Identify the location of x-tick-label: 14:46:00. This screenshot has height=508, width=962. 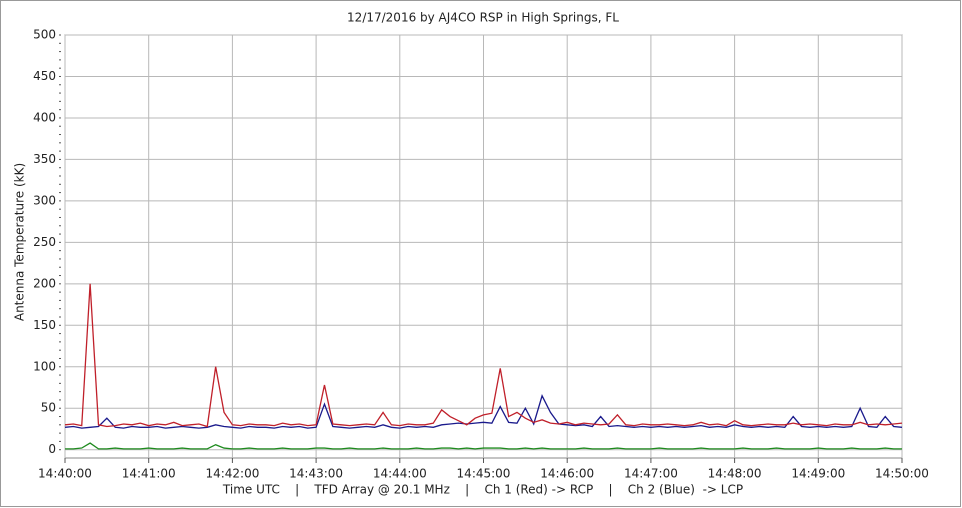
(567, 474).